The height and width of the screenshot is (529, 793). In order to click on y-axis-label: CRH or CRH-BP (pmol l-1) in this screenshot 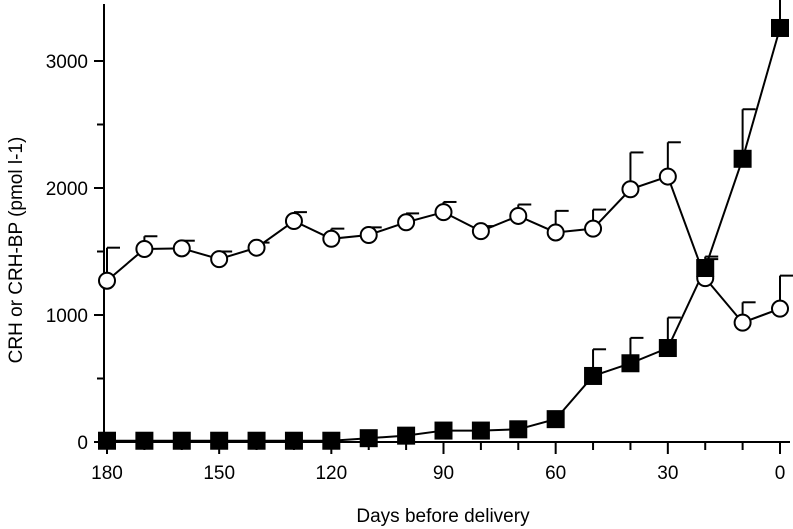, I will do `click(16, 250)`.